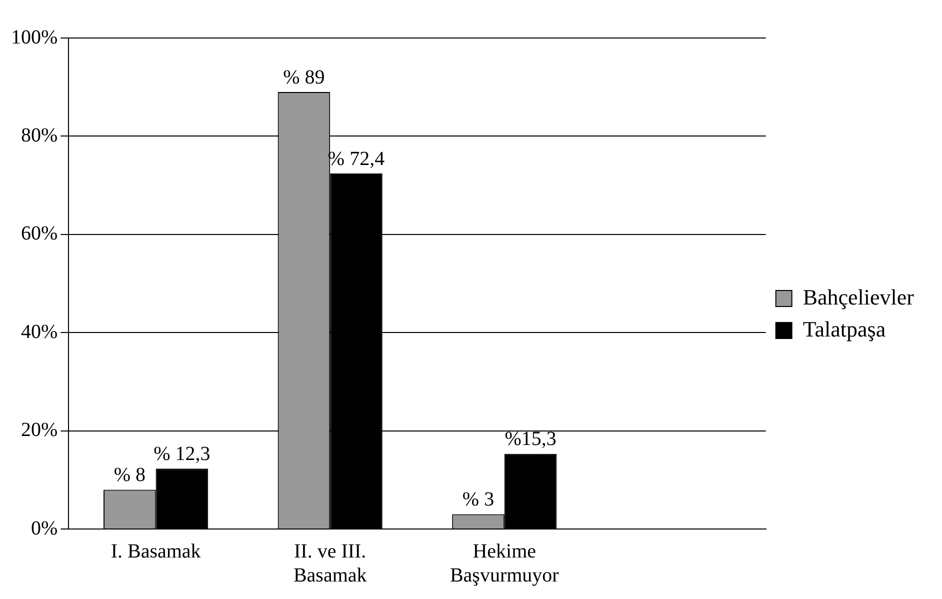 Image resolution: width=942 pixels, height=599 pixels. Describe the element at coordinates (478, 499) in the screenshot. I see `data-label: % 3` at that location.